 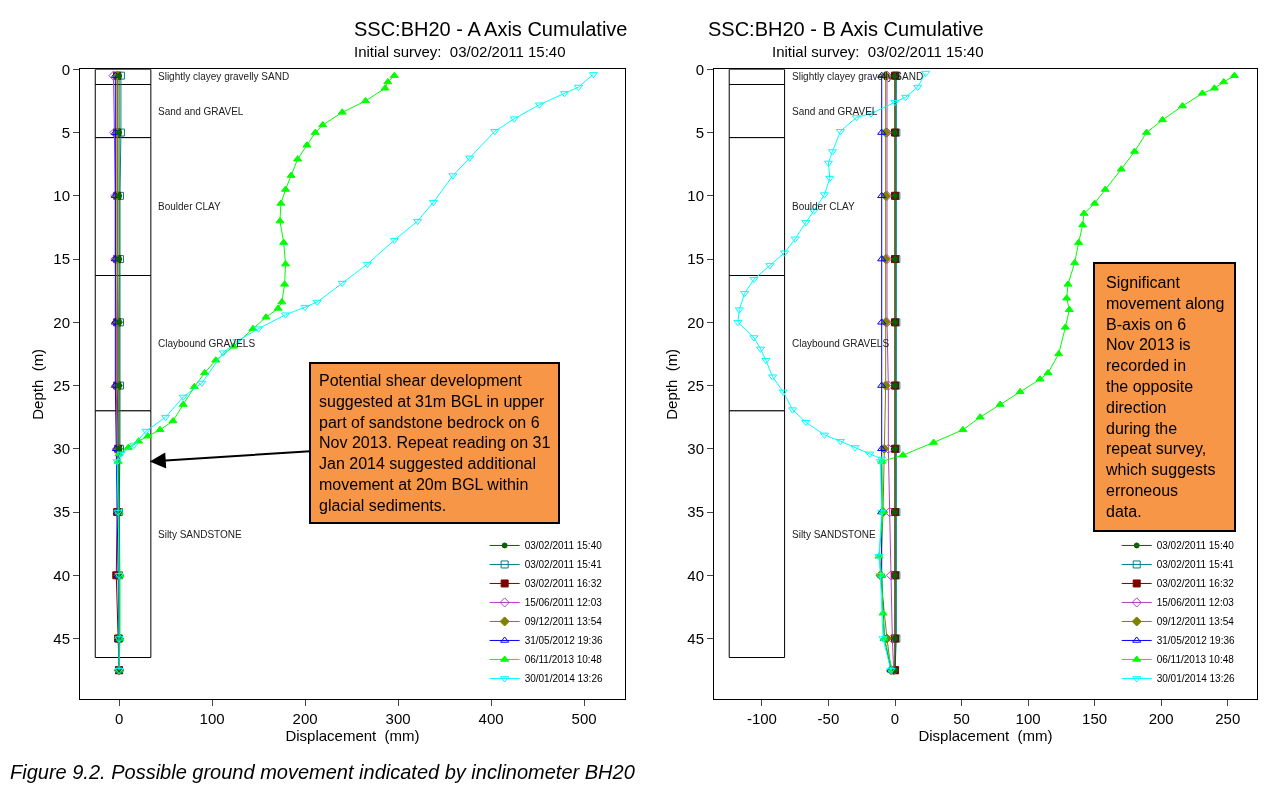 I want to click on chart-title: SSC:BH20 - A Axis Cumulative, so click(x=491, y=29).